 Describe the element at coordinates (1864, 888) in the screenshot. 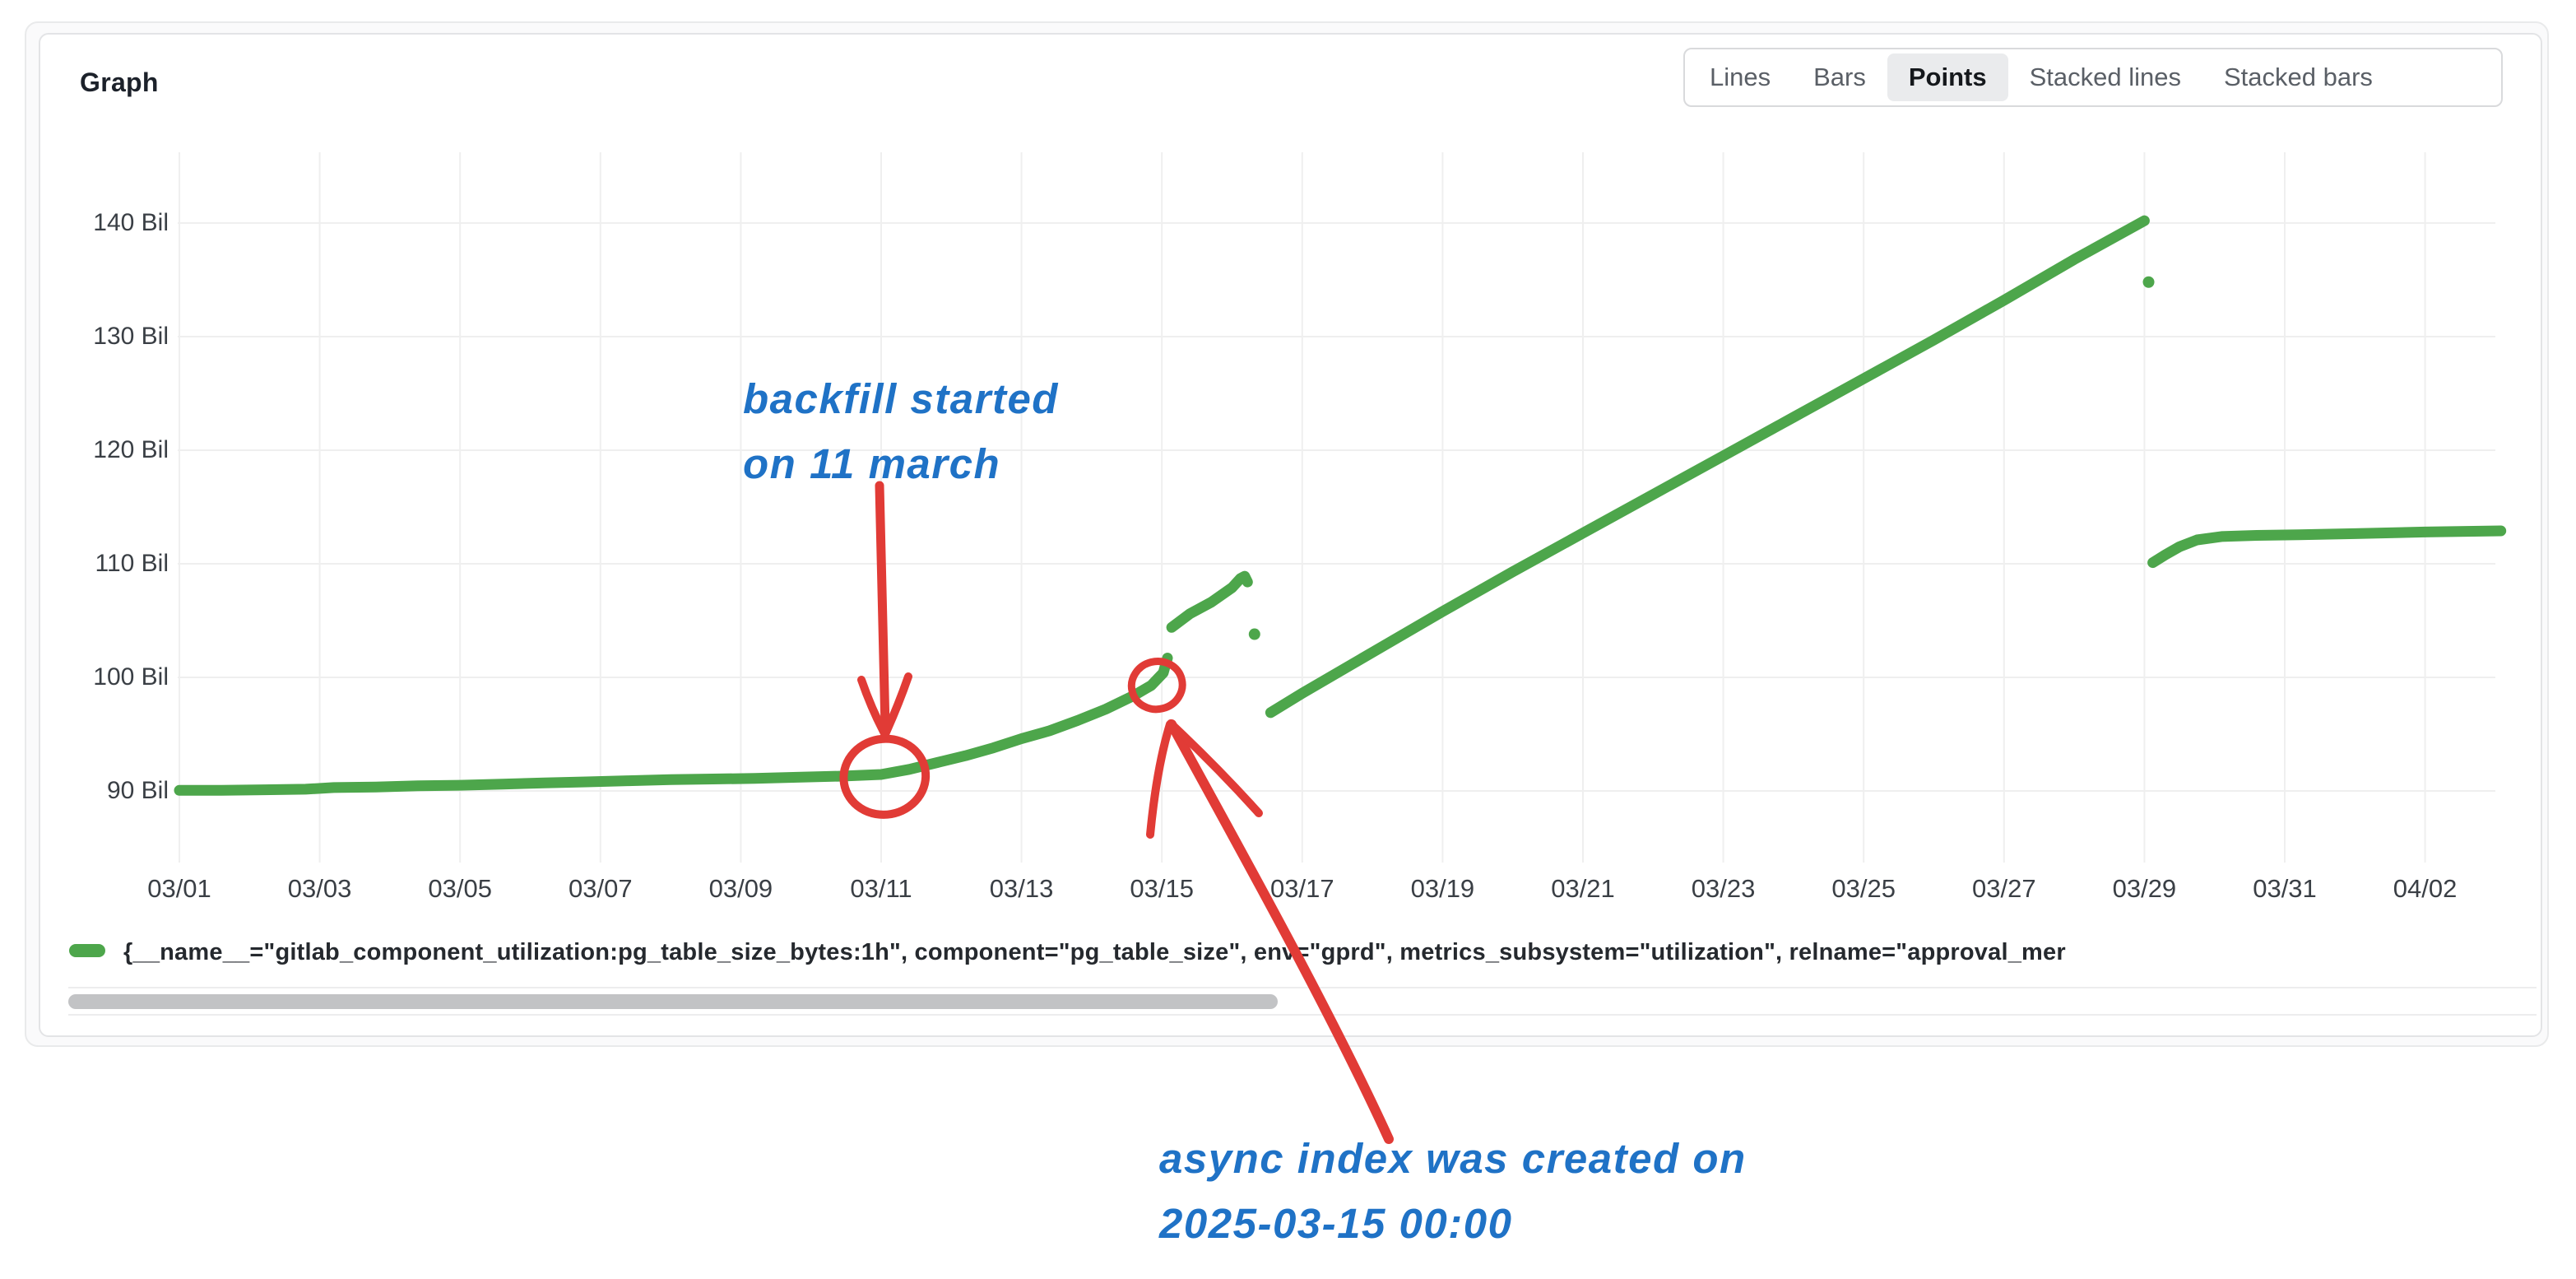

I see `x-axis-label: 03/25` at that location.